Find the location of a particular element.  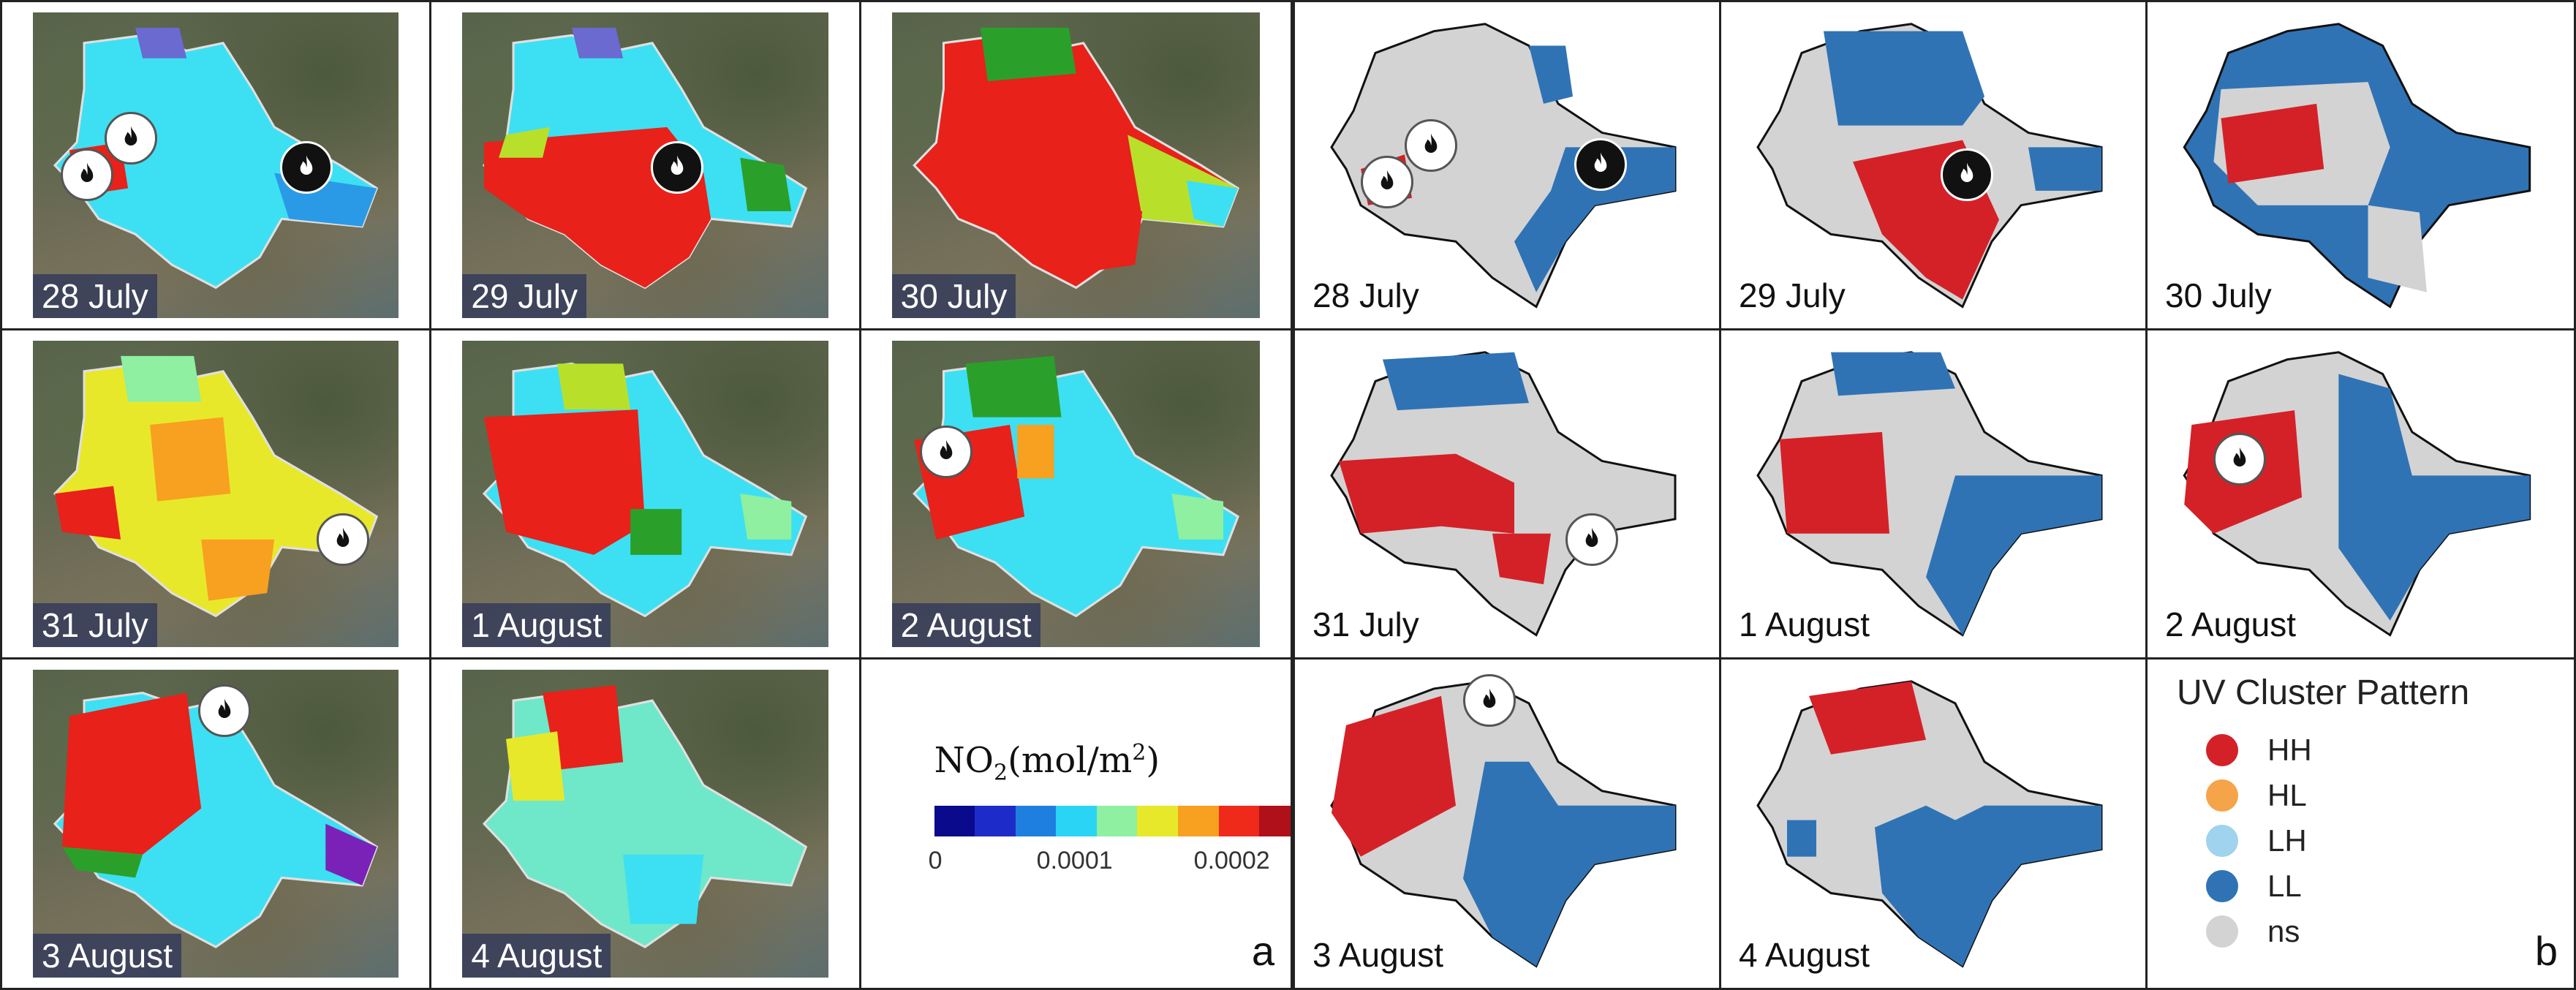

no2-map-3-august: 3 August is located at coordinates (217, 823).